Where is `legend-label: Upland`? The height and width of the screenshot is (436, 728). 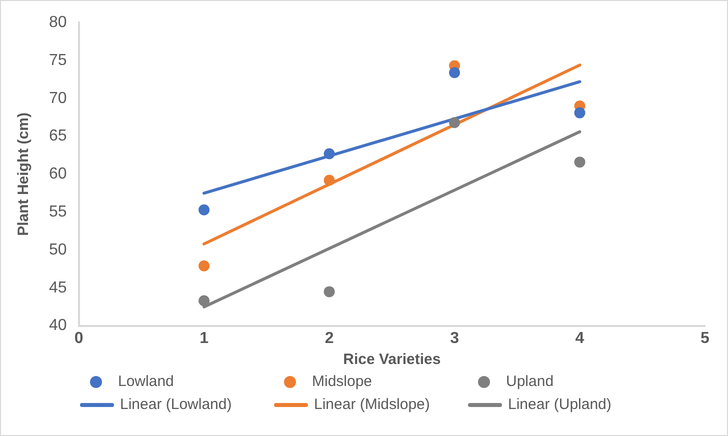 legend-label: Upland is located at coordinates (530, 381).